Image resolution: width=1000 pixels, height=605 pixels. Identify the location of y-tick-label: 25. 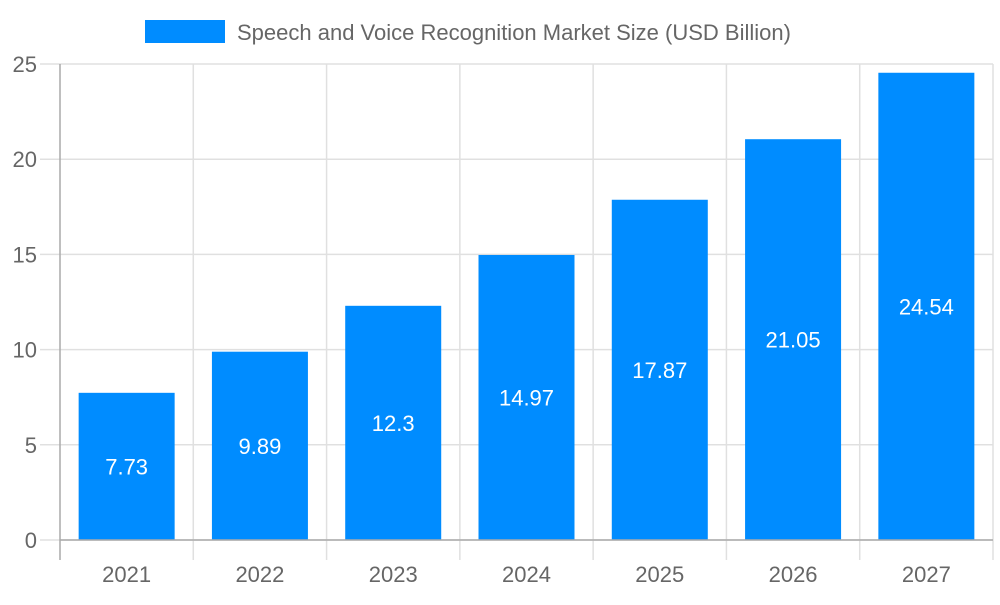
(25, 64).